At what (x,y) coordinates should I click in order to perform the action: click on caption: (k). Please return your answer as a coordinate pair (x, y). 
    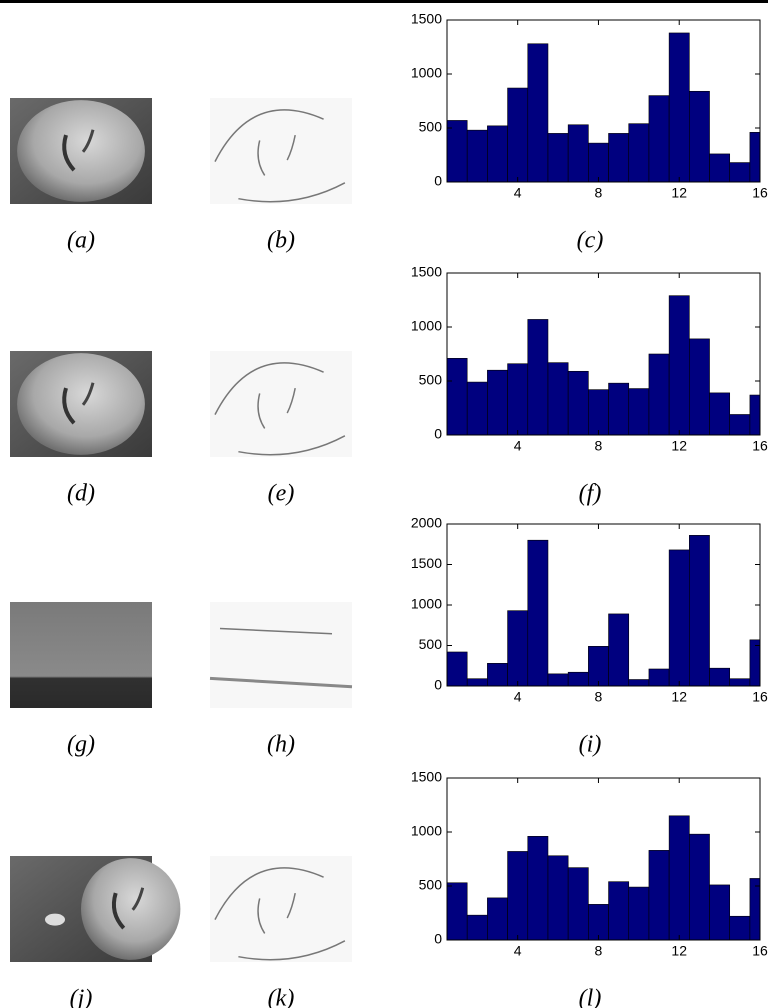
    Looking at the image, I should click on (281, 997).